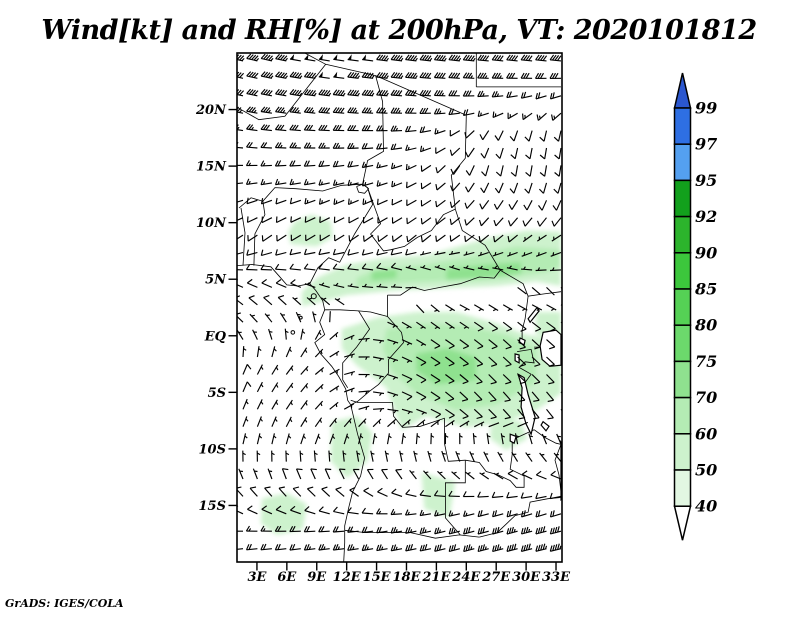 The width and height of the screenshot is (800, 618). Describe the element at coordinates (706, 108) in the screenshot. I see `colorbar-label: 99` at that location.